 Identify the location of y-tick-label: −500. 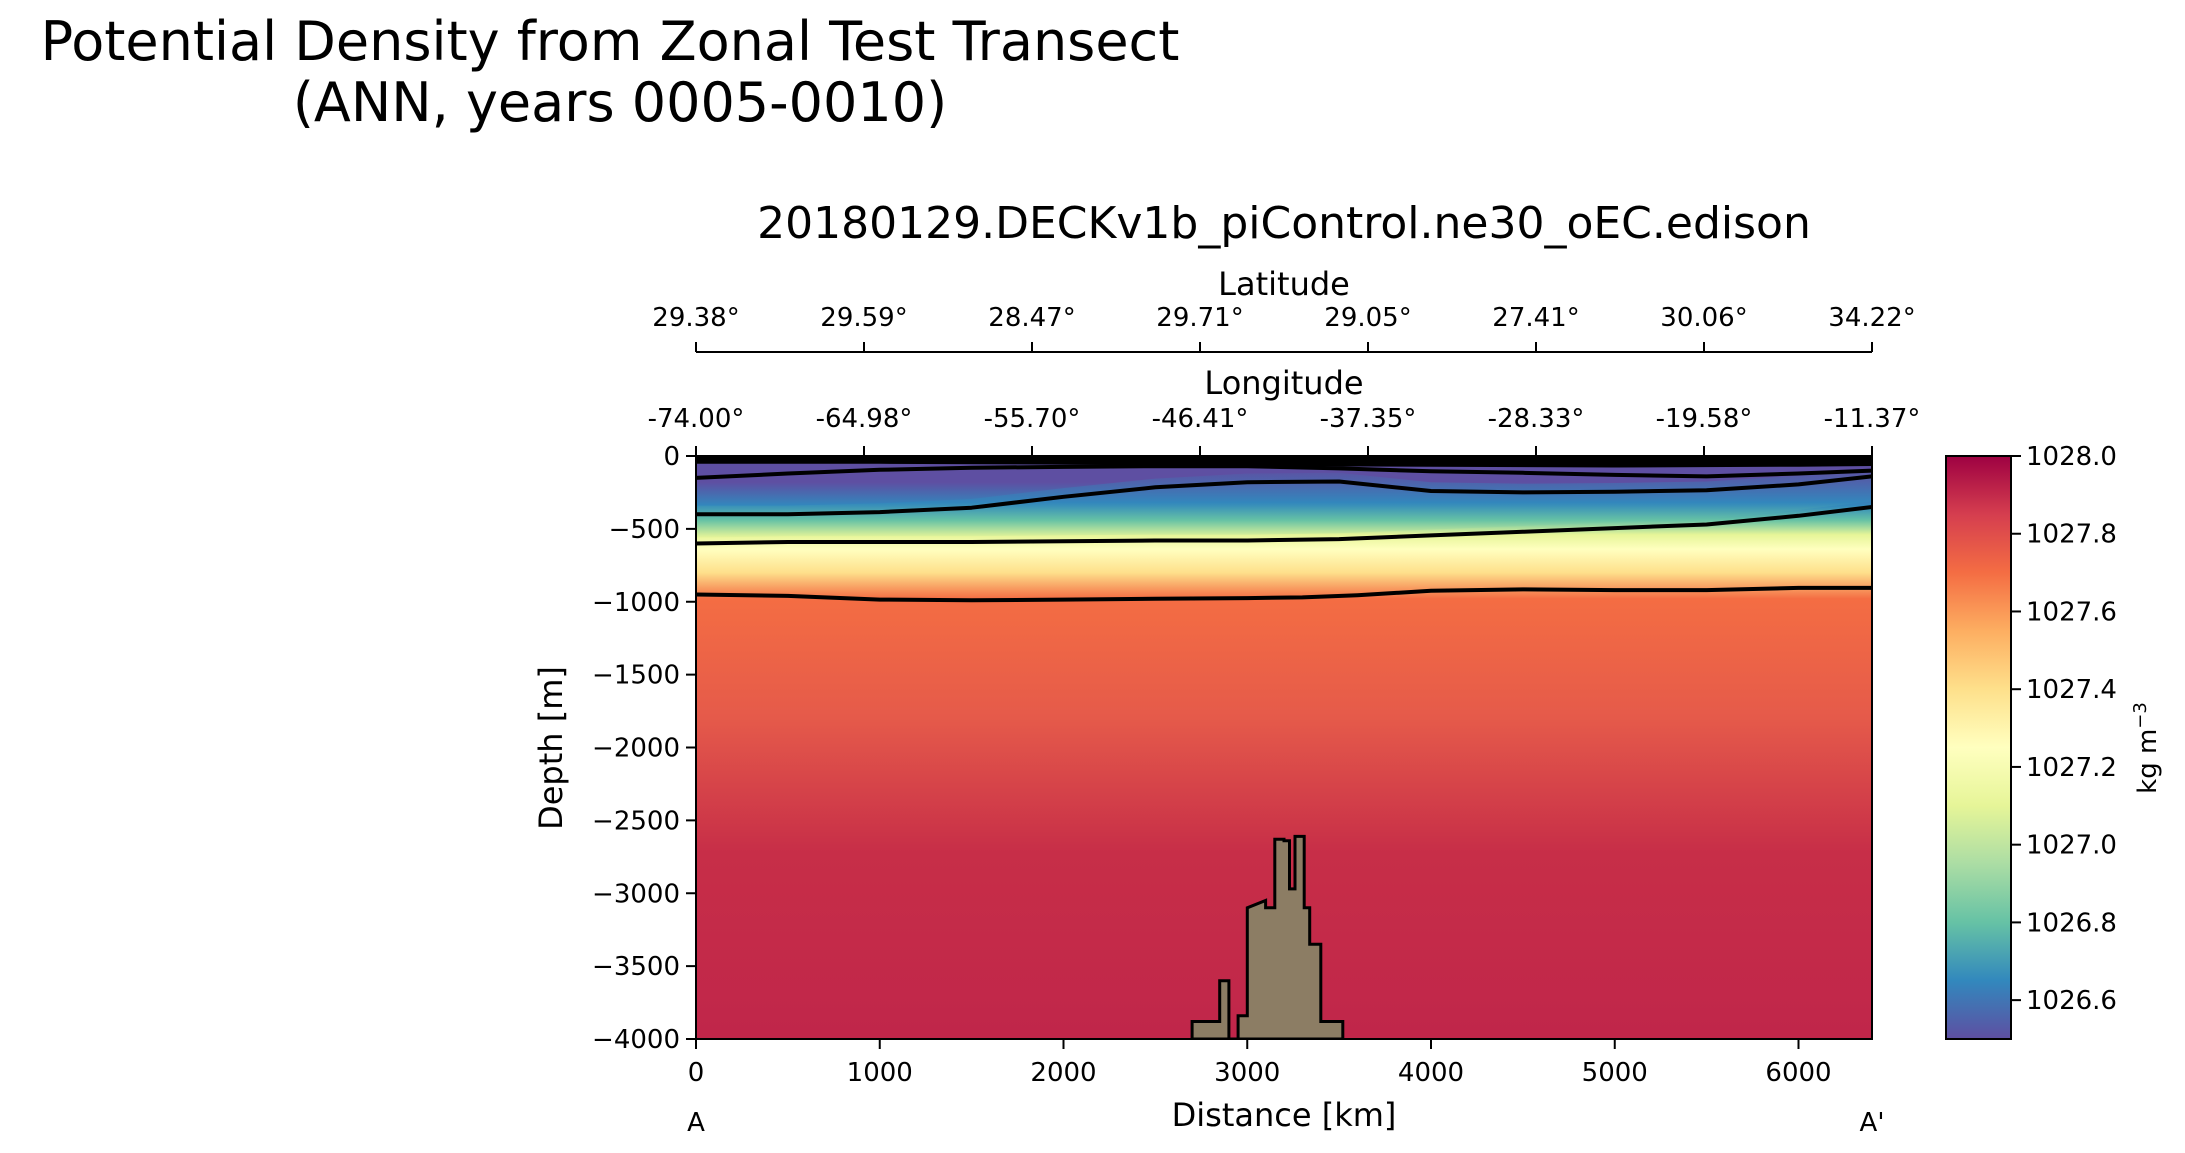
(644, 530).